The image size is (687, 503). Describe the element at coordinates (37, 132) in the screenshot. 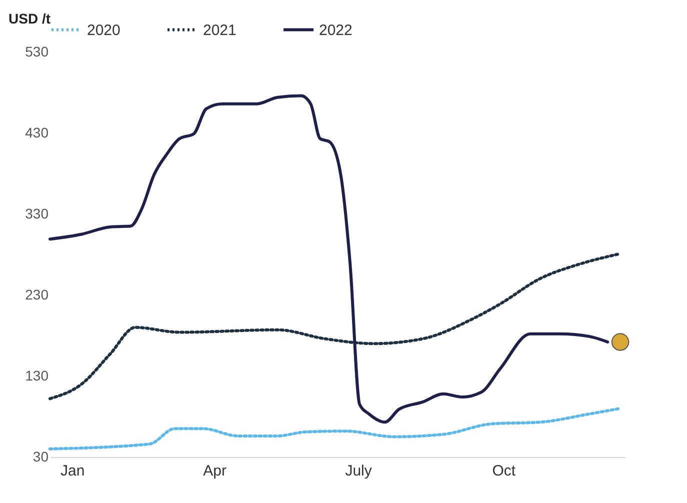

I see `y-tick-label: 430` at that location.